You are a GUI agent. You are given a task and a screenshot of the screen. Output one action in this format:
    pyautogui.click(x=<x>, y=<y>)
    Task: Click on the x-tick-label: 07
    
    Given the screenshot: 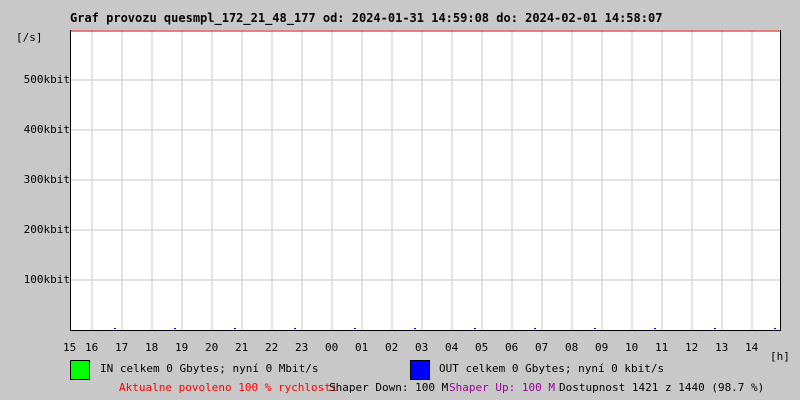 What is the action you would take?
    pyautogui.click(x=542, y=347)
    